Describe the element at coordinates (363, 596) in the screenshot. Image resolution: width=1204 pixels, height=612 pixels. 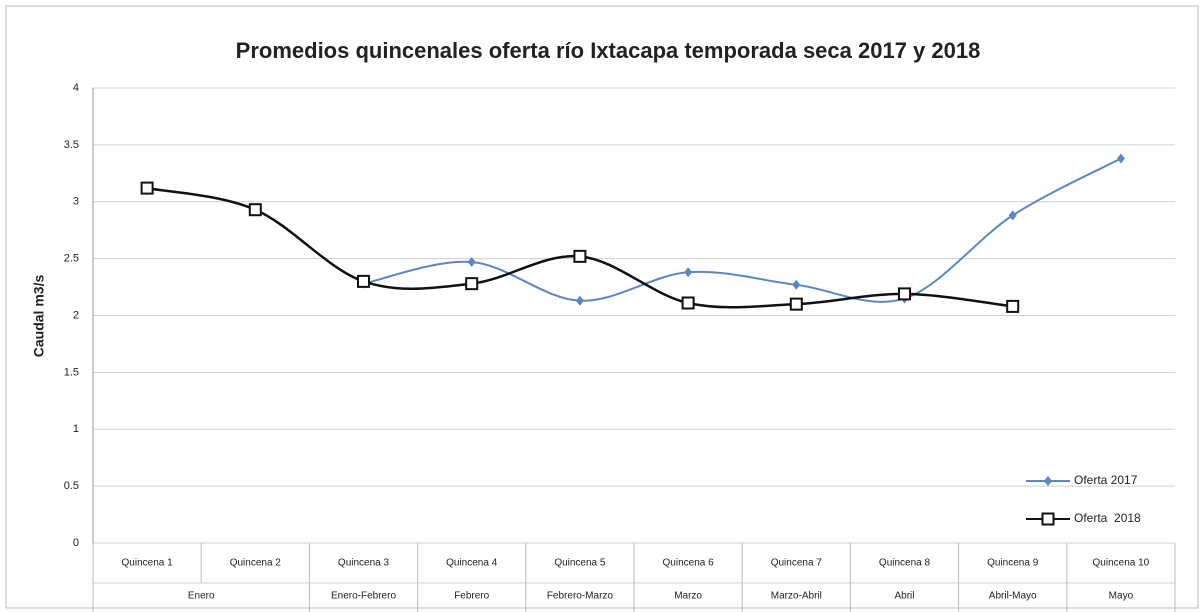
I see `x-group-label: Enero-Febrero` at that location.